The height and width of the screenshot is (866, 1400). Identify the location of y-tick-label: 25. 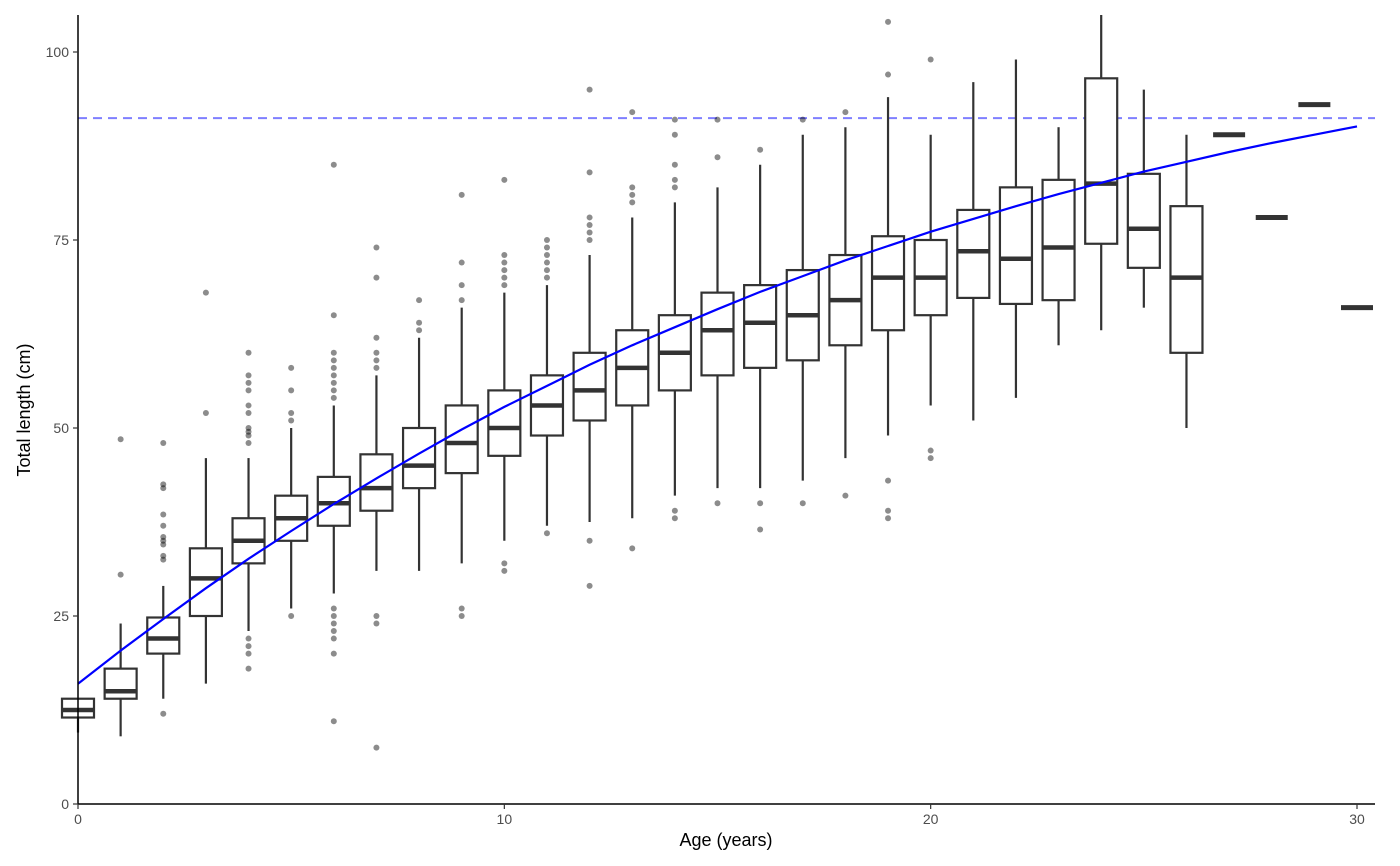
(61, 616).